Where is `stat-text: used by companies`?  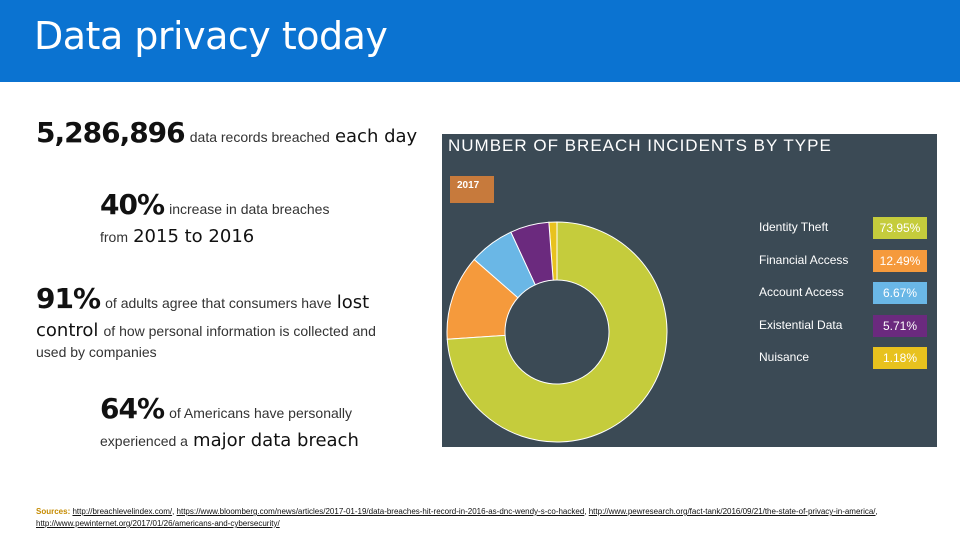 stat-text: used by companies is located at coordinates (96, 352).